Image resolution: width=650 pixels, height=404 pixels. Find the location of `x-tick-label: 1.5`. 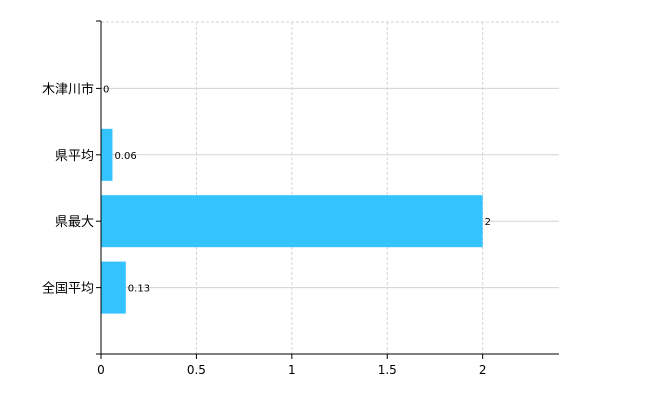

x-tick-label: 1.5 is located at coordinates (387, 370).